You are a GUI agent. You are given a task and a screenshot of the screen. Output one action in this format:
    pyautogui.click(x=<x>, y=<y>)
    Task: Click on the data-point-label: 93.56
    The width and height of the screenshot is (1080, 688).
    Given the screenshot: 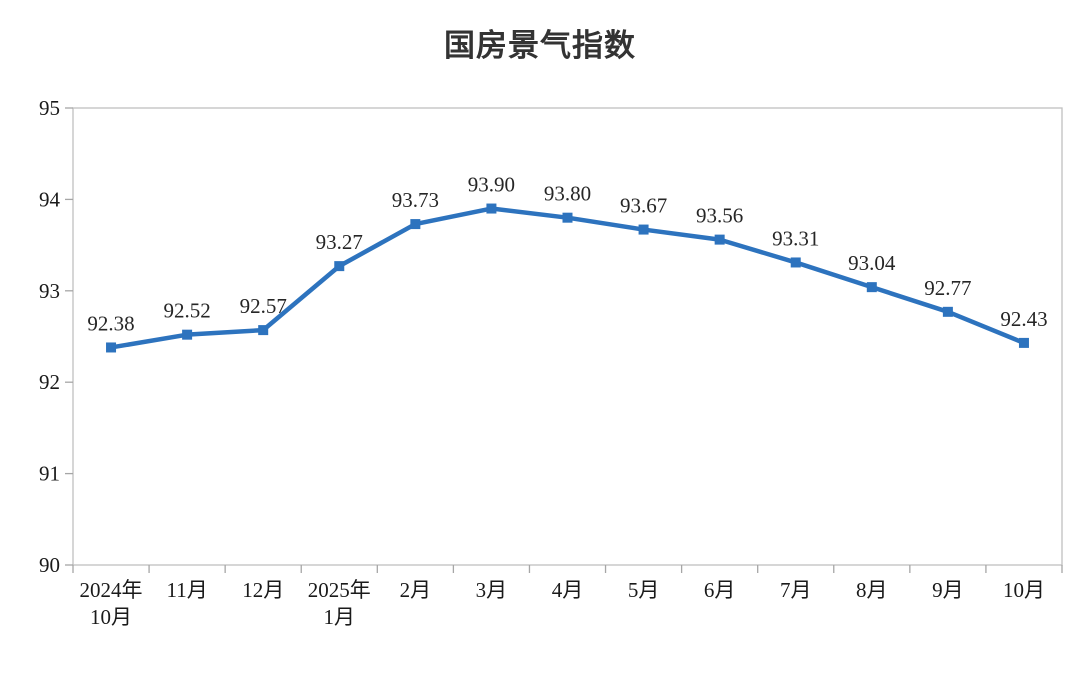 What is the action you would take?
    pyautogui.click(x=719, y=216)
    